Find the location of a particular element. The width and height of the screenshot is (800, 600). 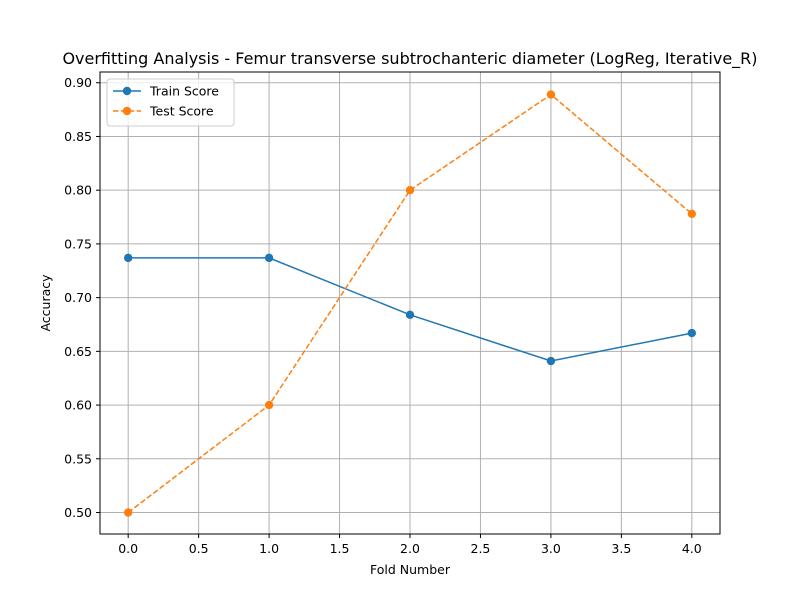

x-axis: 0.0 0.5 1.0 1.5 2.0 2.5 3.0 3.5 4.0 is located at coordinates (410, 545).